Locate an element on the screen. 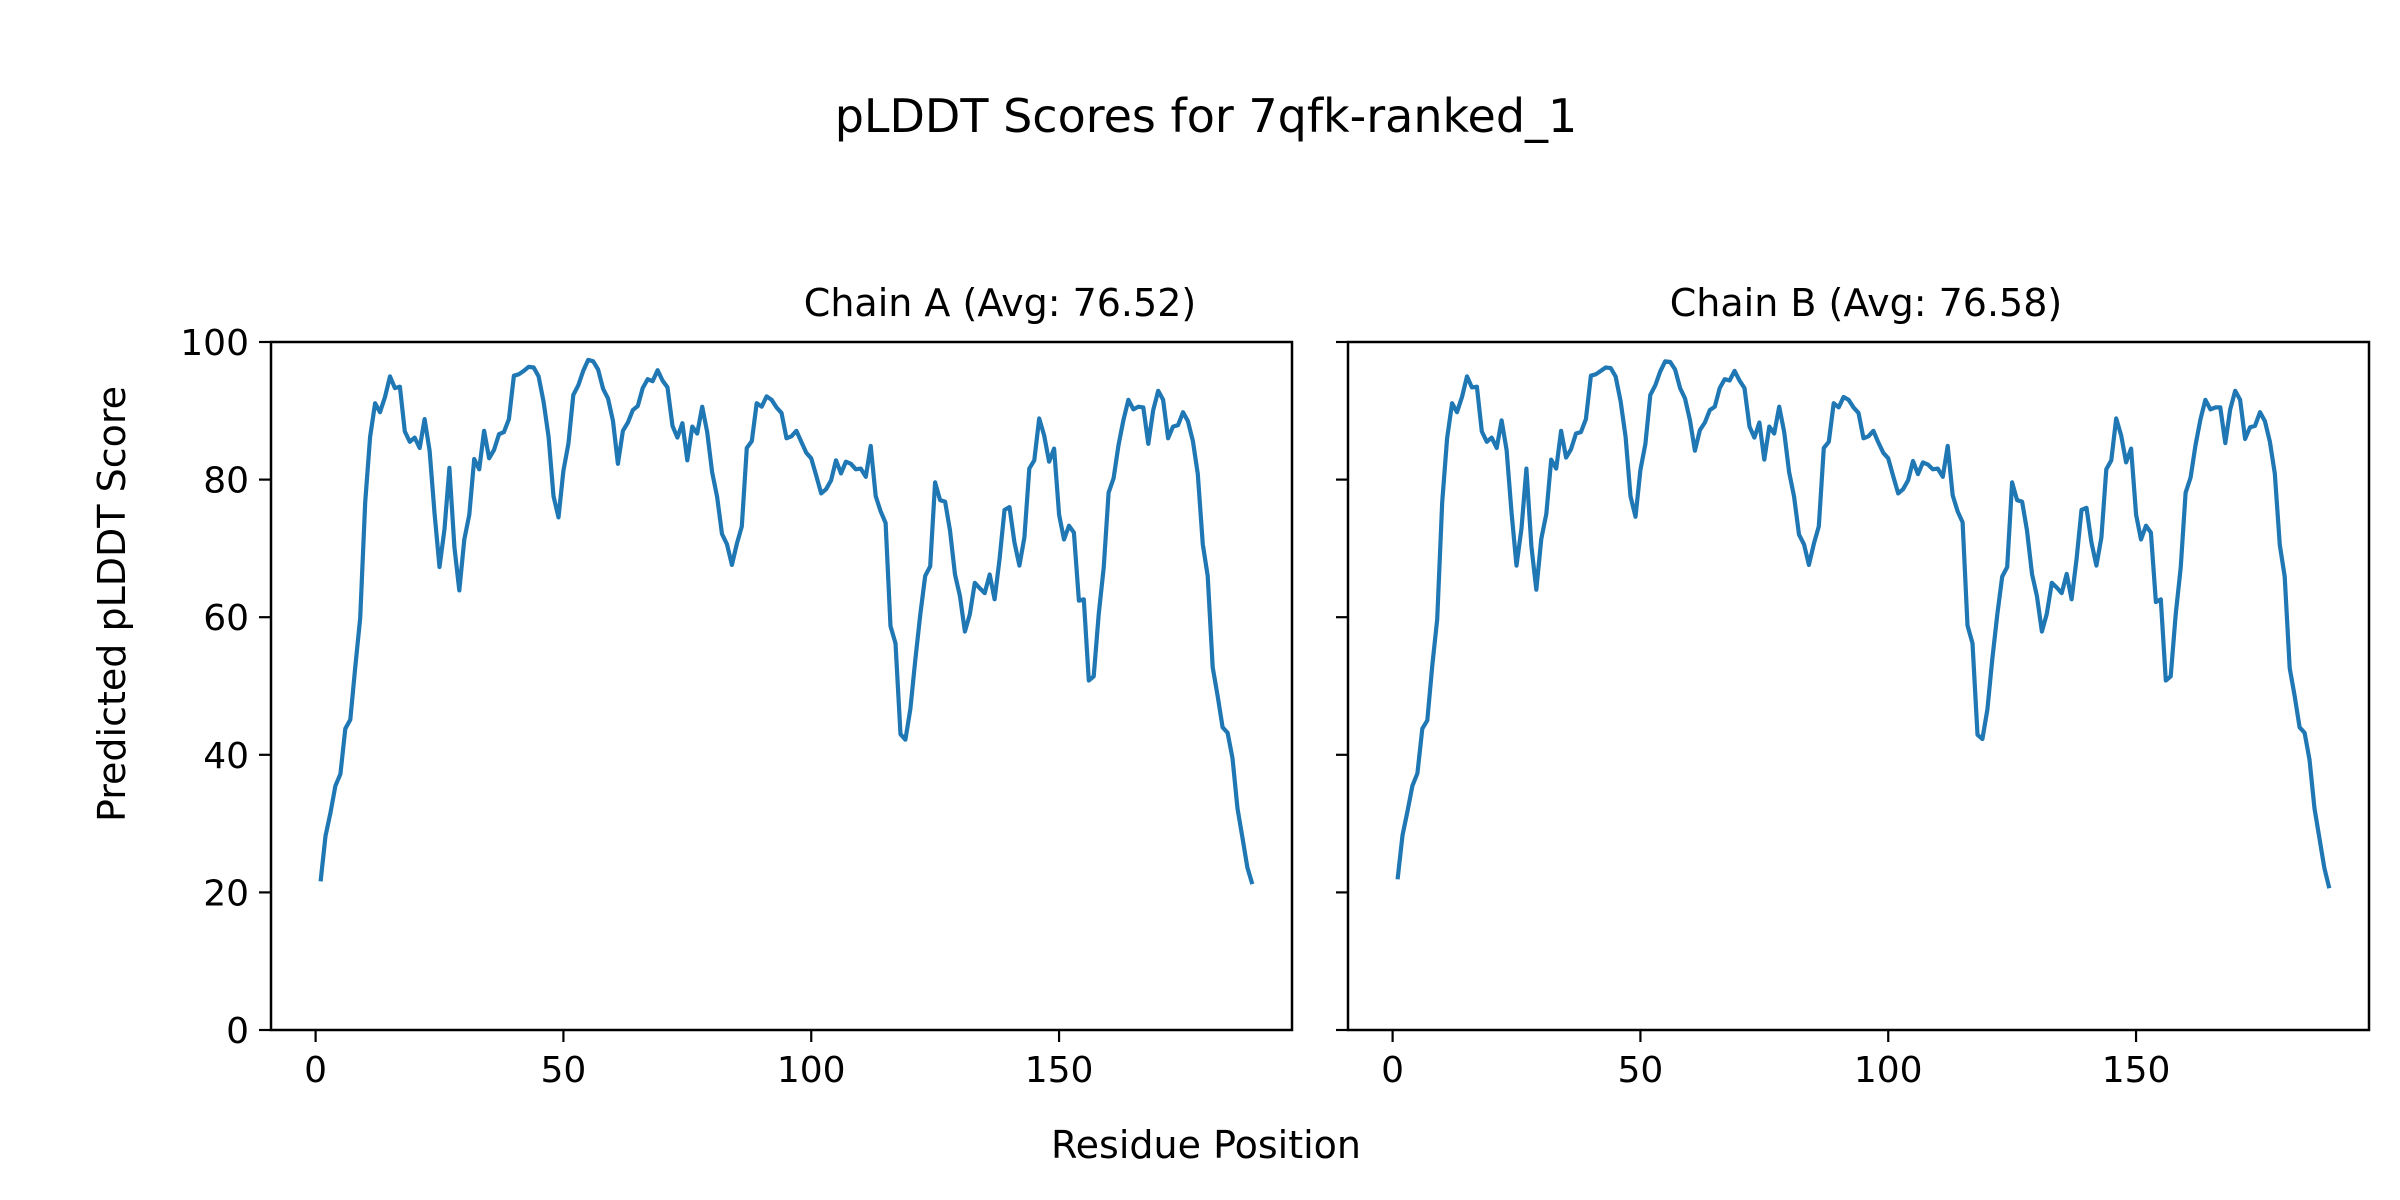 This screenshot has width=2400, height=1200. x-axis-label: Residue Position is located at coordinates (1206, 1145).